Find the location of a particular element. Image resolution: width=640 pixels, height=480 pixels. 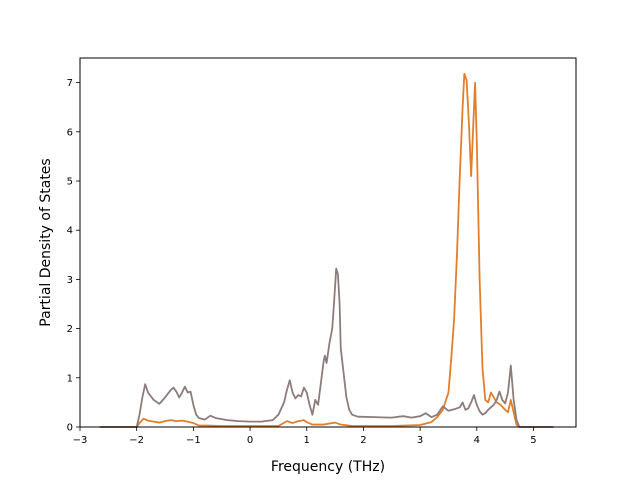

x-tick-label: 2 is located at coordinates (363, 440).